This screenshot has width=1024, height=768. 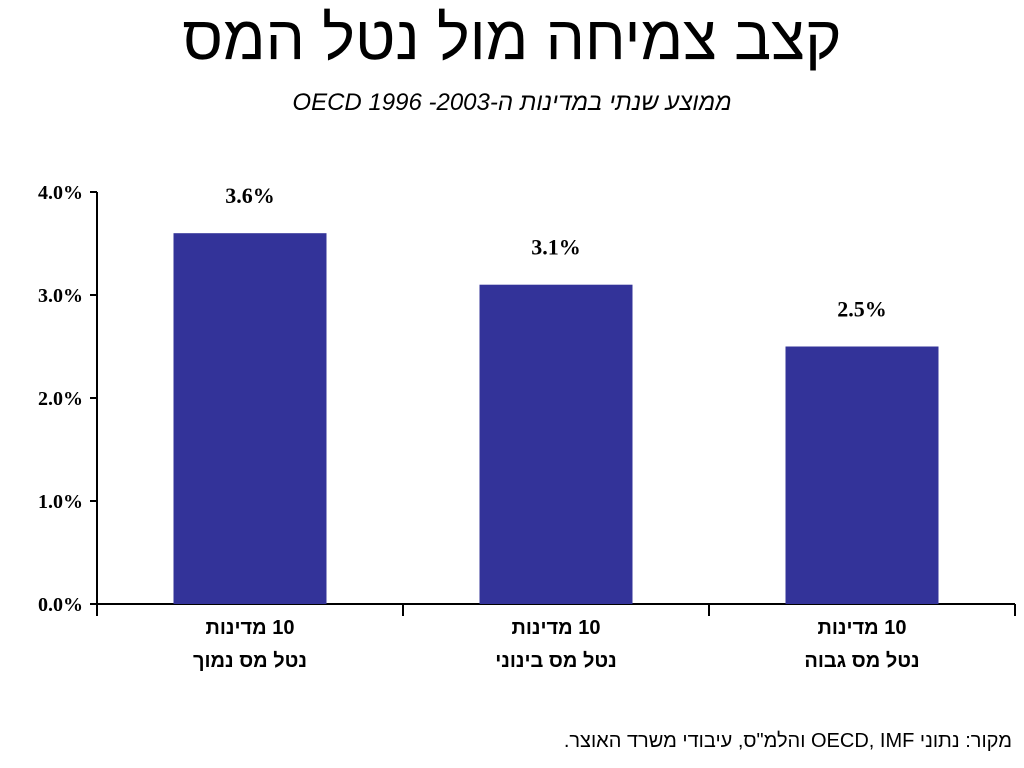 I want to click on y-tick-label: 4.0%, so click(x=60, y=193).